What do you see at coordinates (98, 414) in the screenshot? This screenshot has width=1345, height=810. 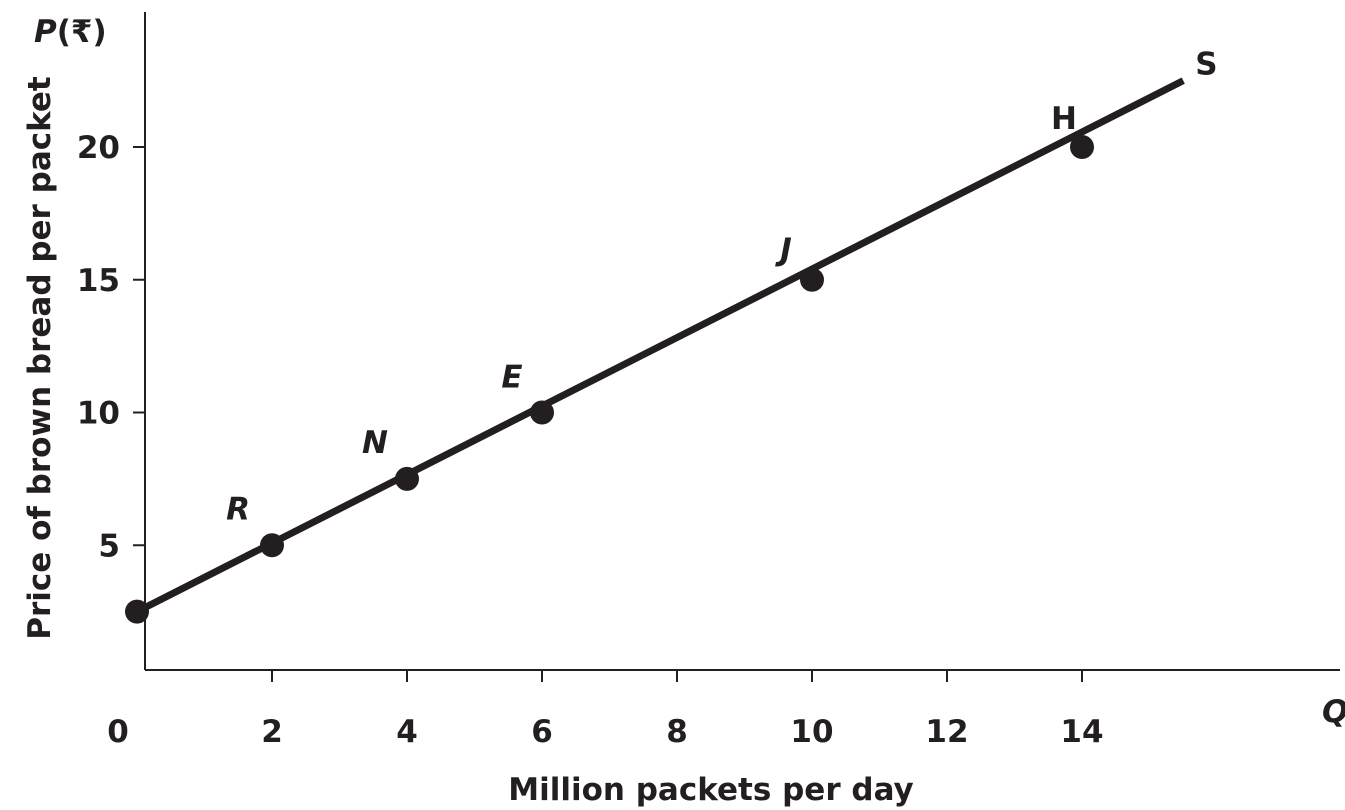 I see `y-tick-label: 10` at bounding box center [98, 414].